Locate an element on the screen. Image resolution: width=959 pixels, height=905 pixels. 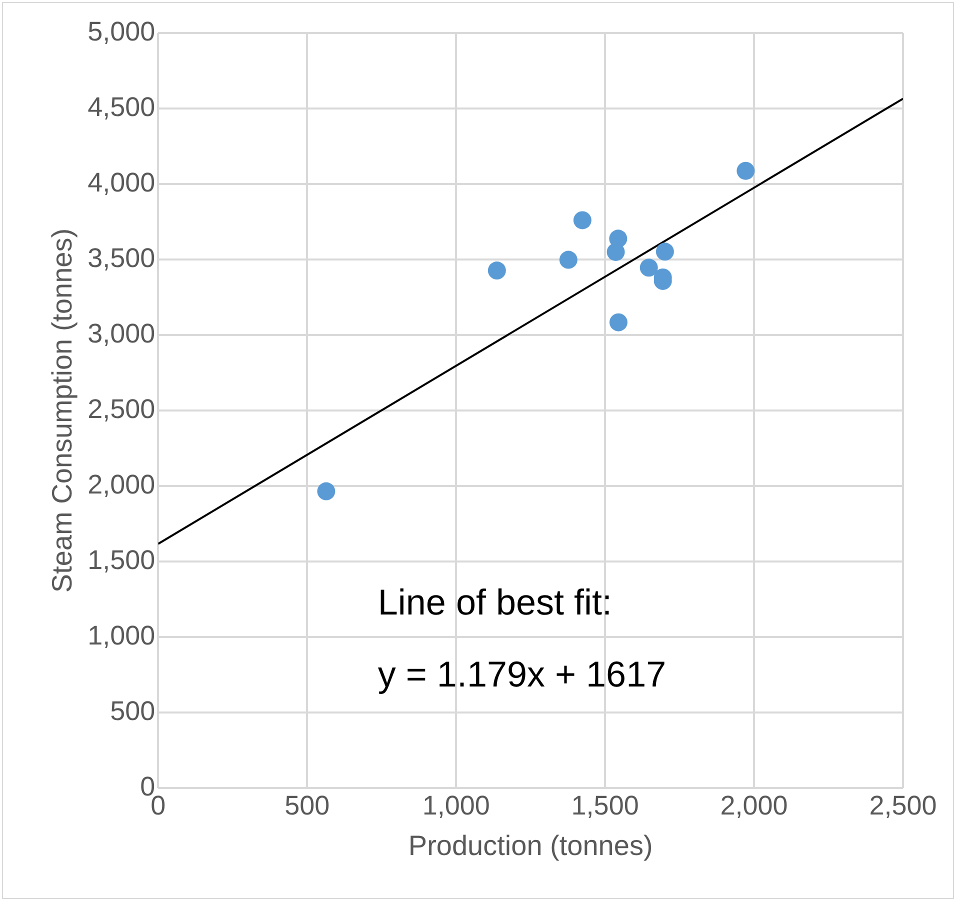
x-axis-title: Production (tonnes) is located at coordinates (530, 845).